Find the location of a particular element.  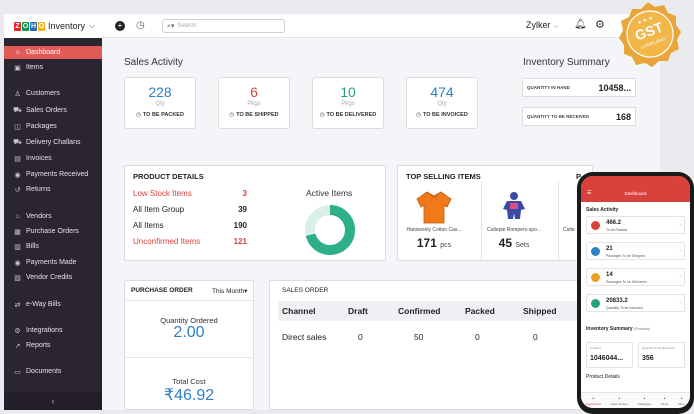

mobile-nav-item: ▪ Packages is located at coordinates (644, 401).